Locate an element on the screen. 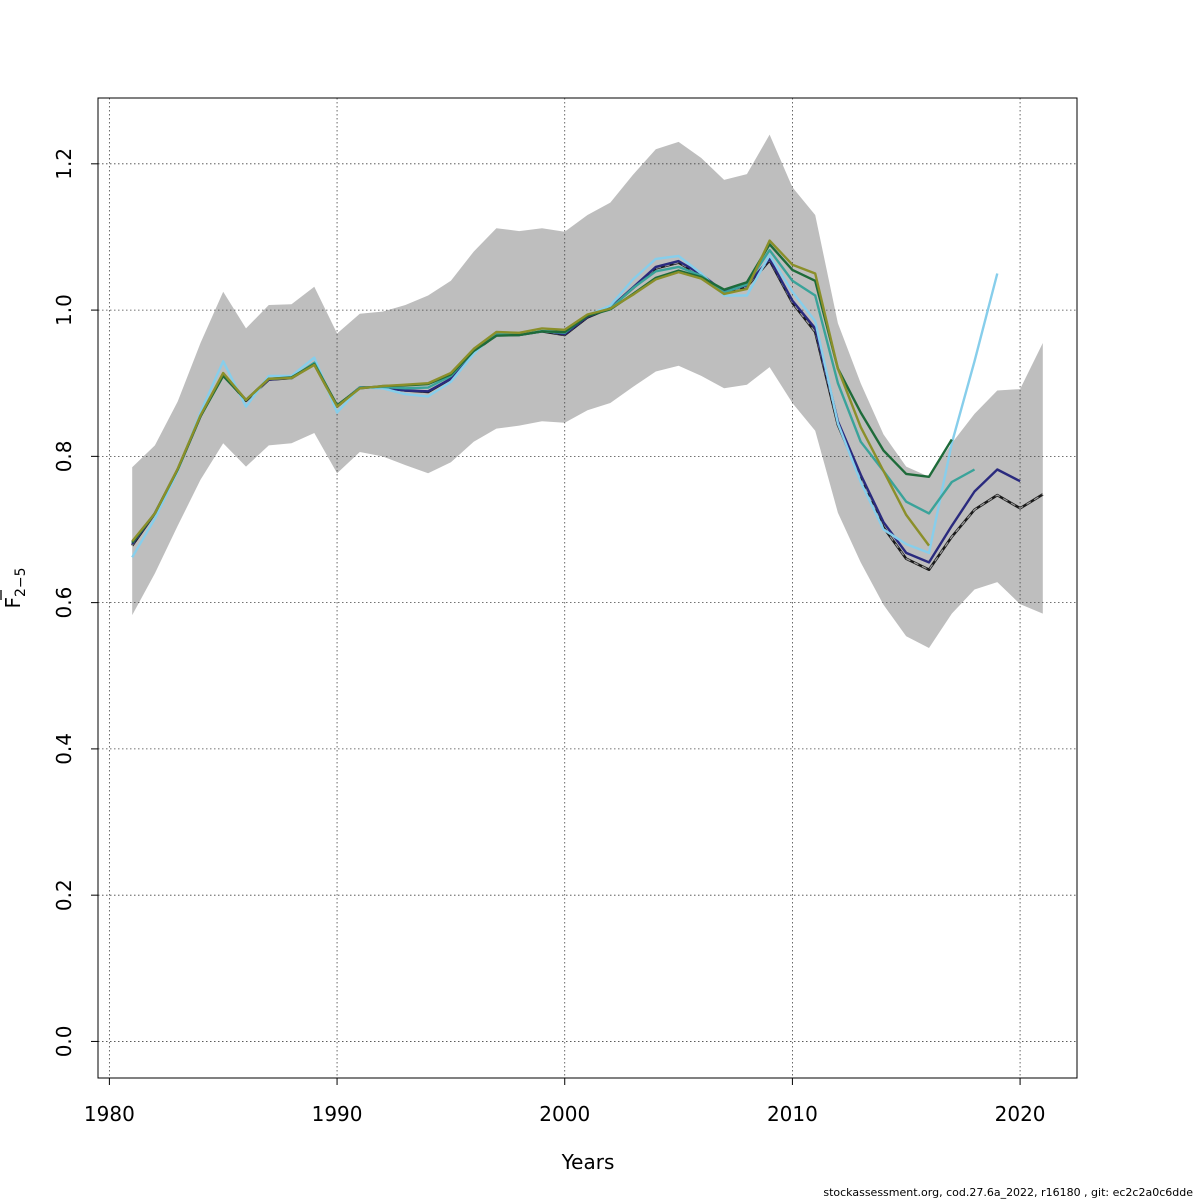  y-tick-label-2: 0.4 is located at coordinates (64, 749).